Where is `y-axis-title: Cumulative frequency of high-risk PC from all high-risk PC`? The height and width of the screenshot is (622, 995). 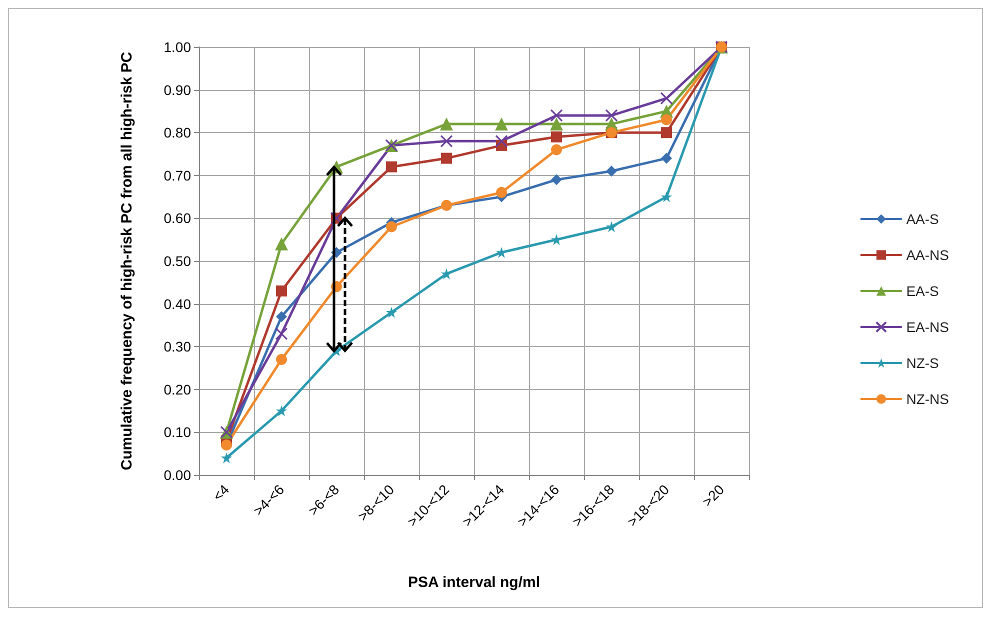 y-axis-title: Cumulative frequency of high-risk PC from all high-risk PC is located at coordinates (127, 261).